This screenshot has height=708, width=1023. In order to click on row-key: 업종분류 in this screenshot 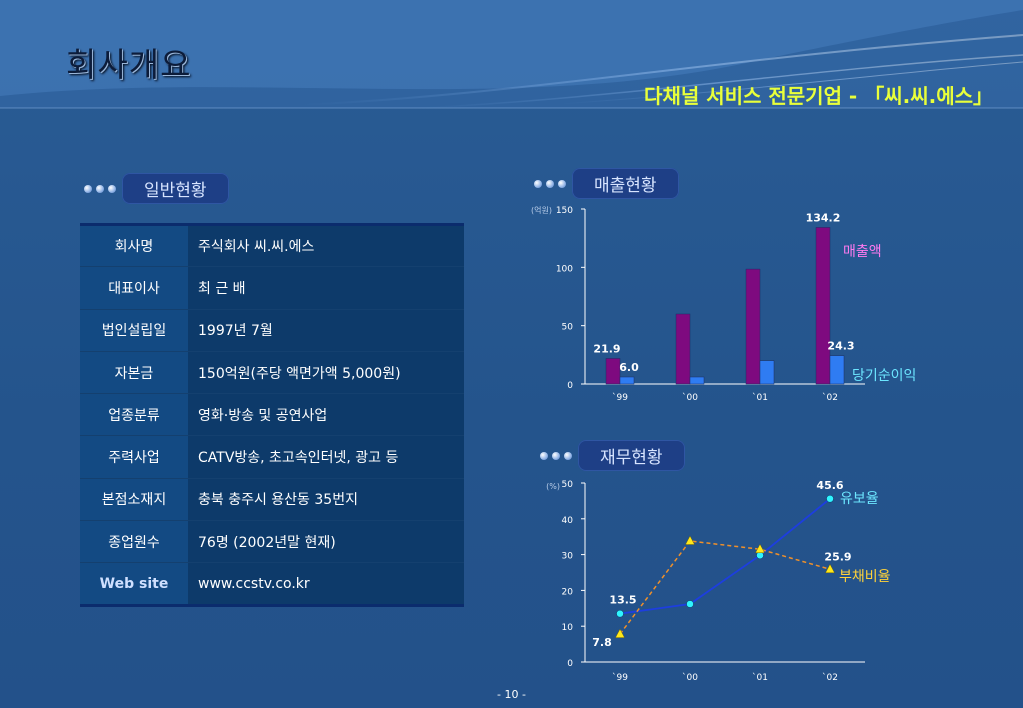, I will do `click(134, 415)`.